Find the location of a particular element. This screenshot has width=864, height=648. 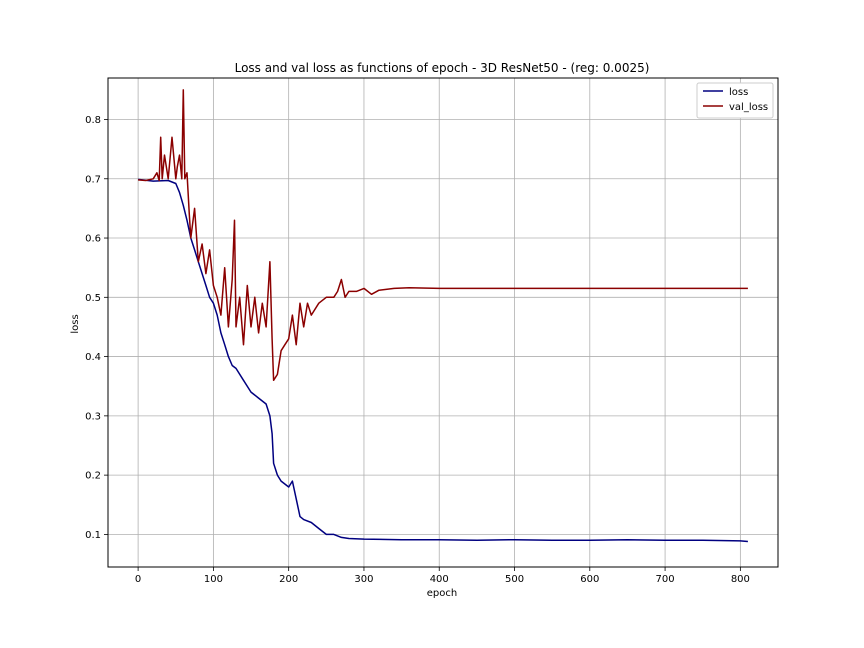

y-tick-label: 0.7 is located at coordinates (93, 179).